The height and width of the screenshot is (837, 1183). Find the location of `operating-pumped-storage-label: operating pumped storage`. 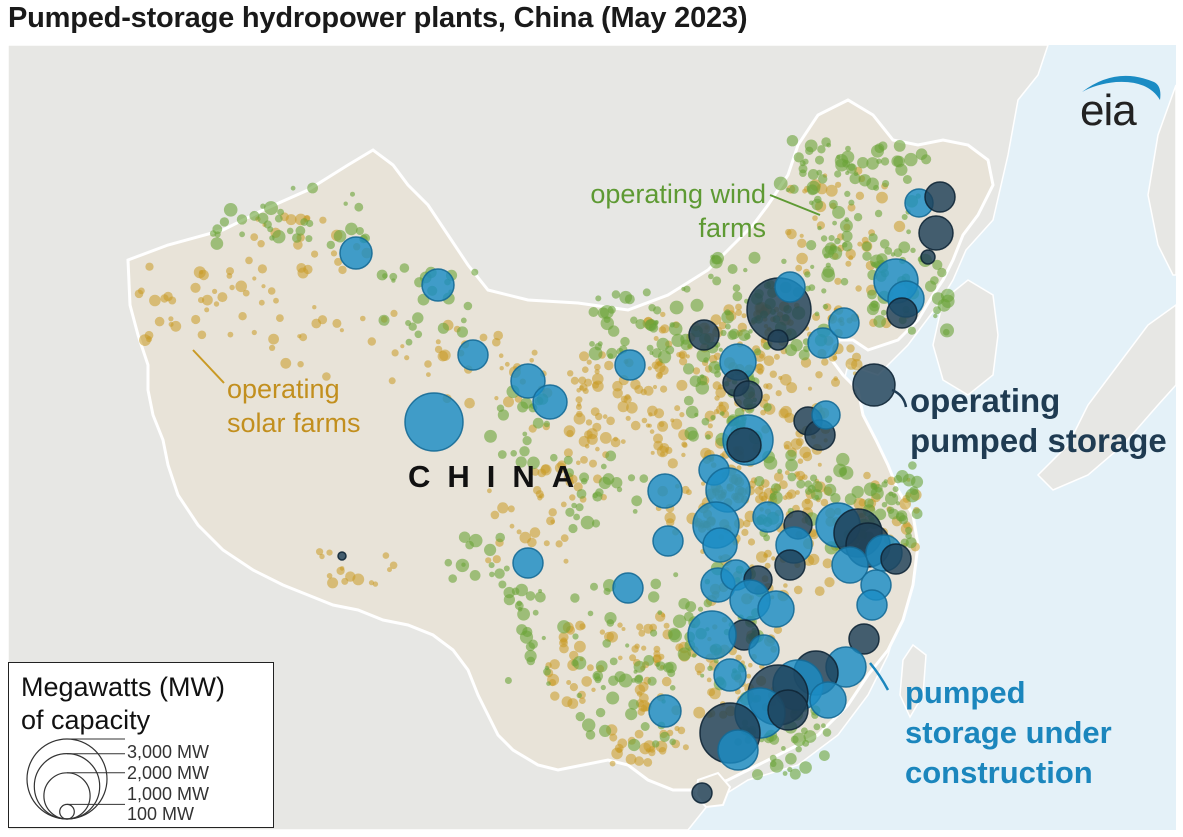

operating-pumped-storage-label: operating pumped storage is located at coordinates (1038, 421).